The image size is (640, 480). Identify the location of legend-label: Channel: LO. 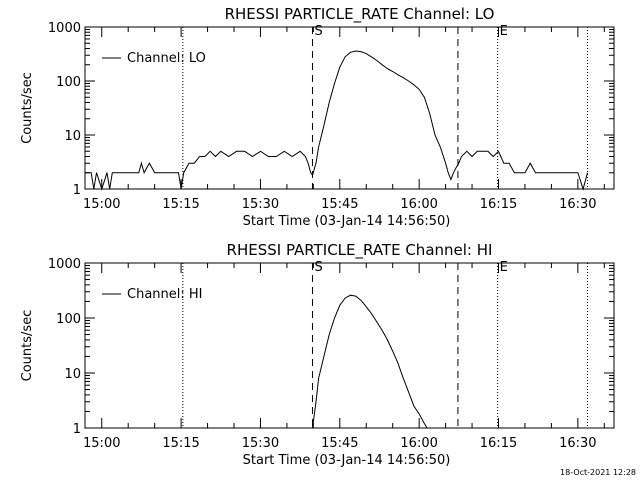
(166, 58).